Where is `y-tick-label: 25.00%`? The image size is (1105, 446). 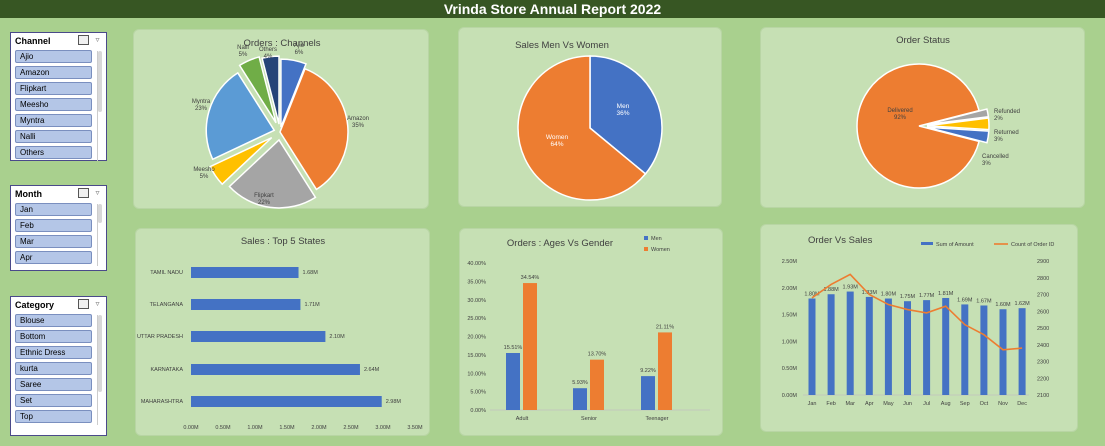 y-tick-label: 25.00% is located at coordinates (476, 319).